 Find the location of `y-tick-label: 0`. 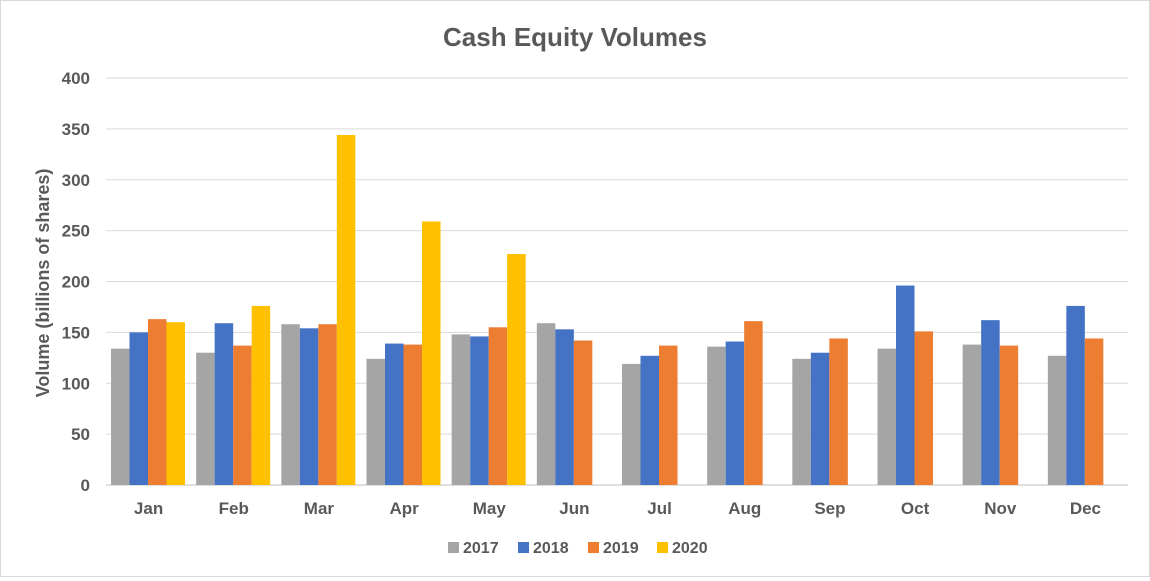

y-tick-label: 0 is located at coordinates (85, 485).